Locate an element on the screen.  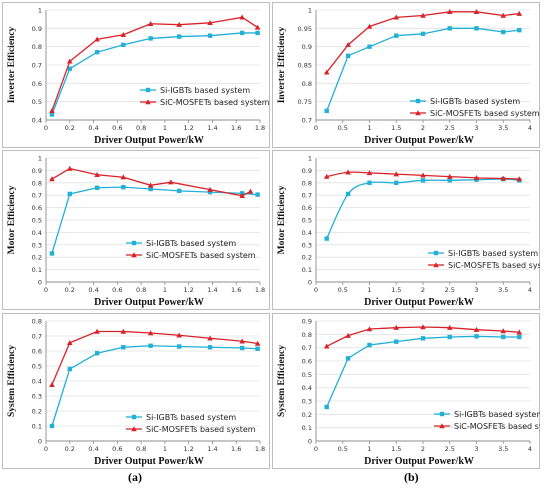
x-tick-label: 0.6 is located at coordinates (117, 290).